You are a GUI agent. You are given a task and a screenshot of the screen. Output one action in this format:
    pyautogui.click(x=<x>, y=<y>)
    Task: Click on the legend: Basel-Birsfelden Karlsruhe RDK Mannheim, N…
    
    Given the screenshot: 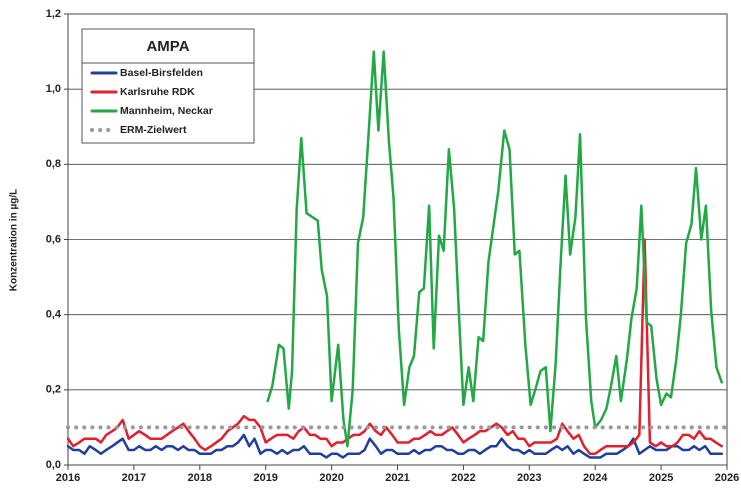 What is the action you would take?
    pyautogui.click(x=168, y=103)
    